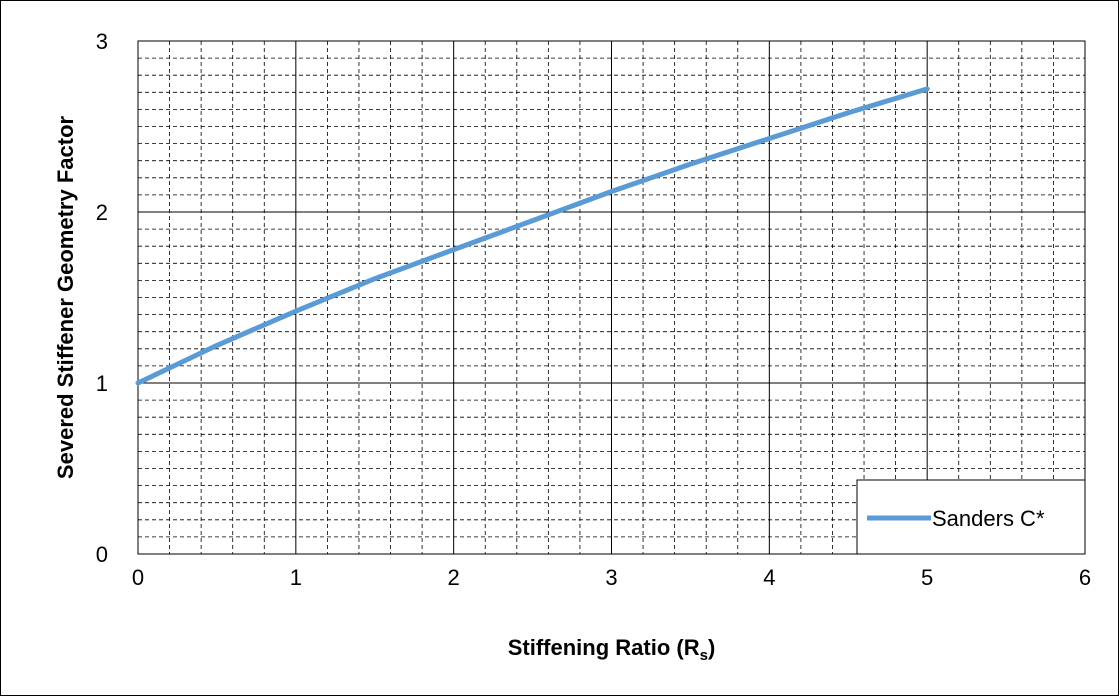 This screenshot has height=696, width=1119. I want to click on x-tick-label: 5, so click(927, 577).